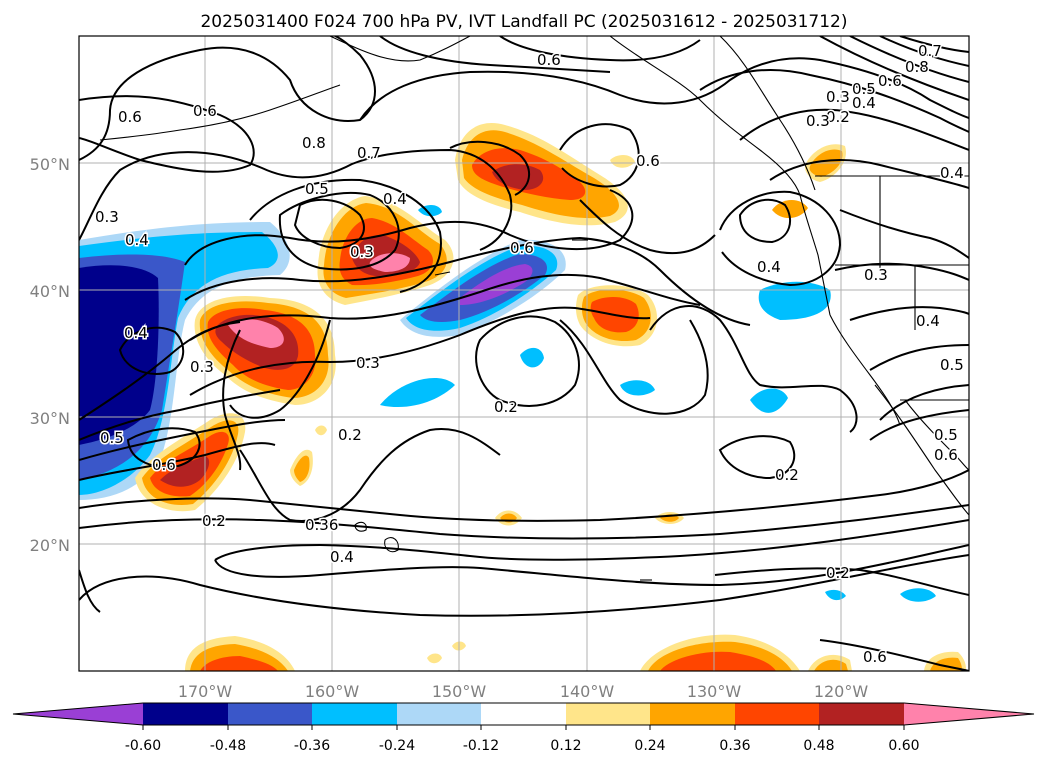 Image resolution: width=1047 pixels, height=765 pixels. I want to click on coastline-baja, so click(921, 450).